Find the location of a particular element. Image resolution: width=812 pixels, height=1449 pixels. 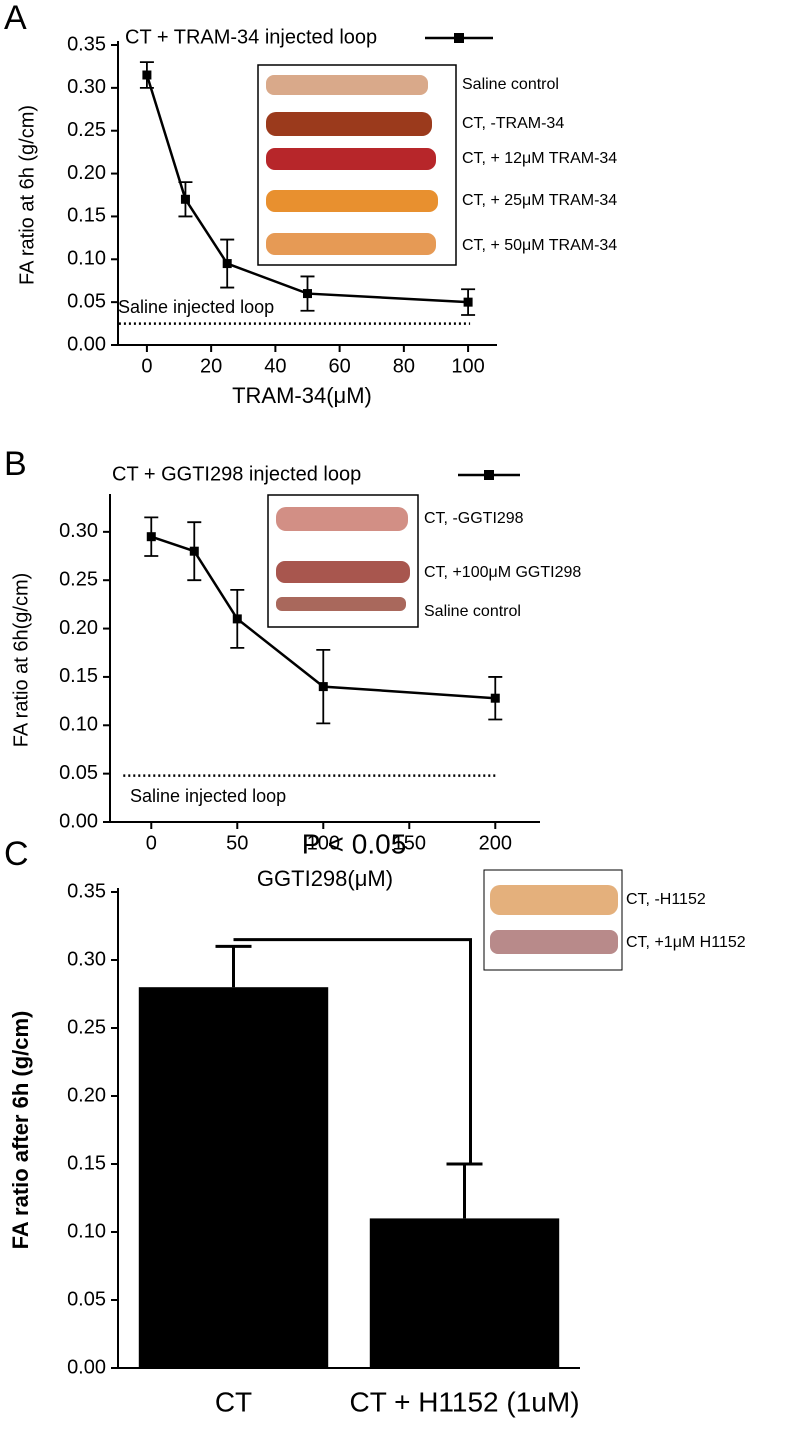

inset-label: CT, -H1152 is located at coordinates (666, 899).